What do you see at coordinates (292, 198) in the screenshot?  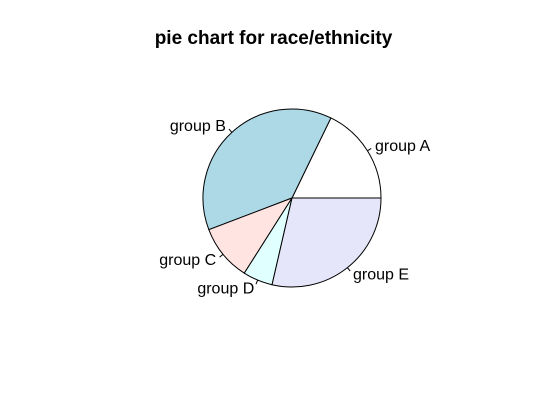 I see `pie-slices` at bounding box center [292, 198].